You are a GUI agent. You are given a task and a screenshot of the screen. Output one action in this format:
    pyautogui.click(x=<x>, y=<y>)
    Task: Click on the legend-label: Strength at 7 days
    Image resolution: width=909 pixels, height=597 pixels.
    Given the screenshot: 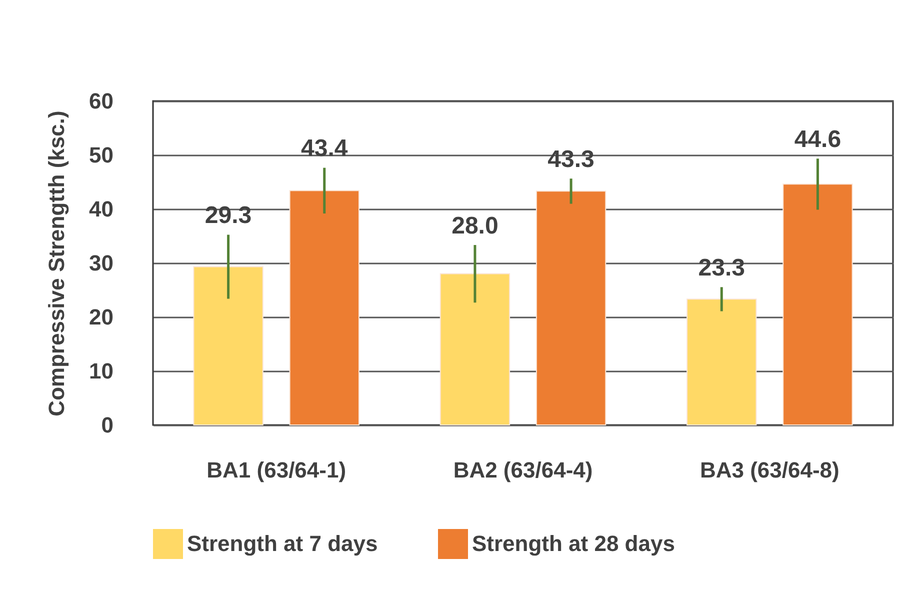 What is the action you would take?
    pyautogui.click(x=282, y=543)
    